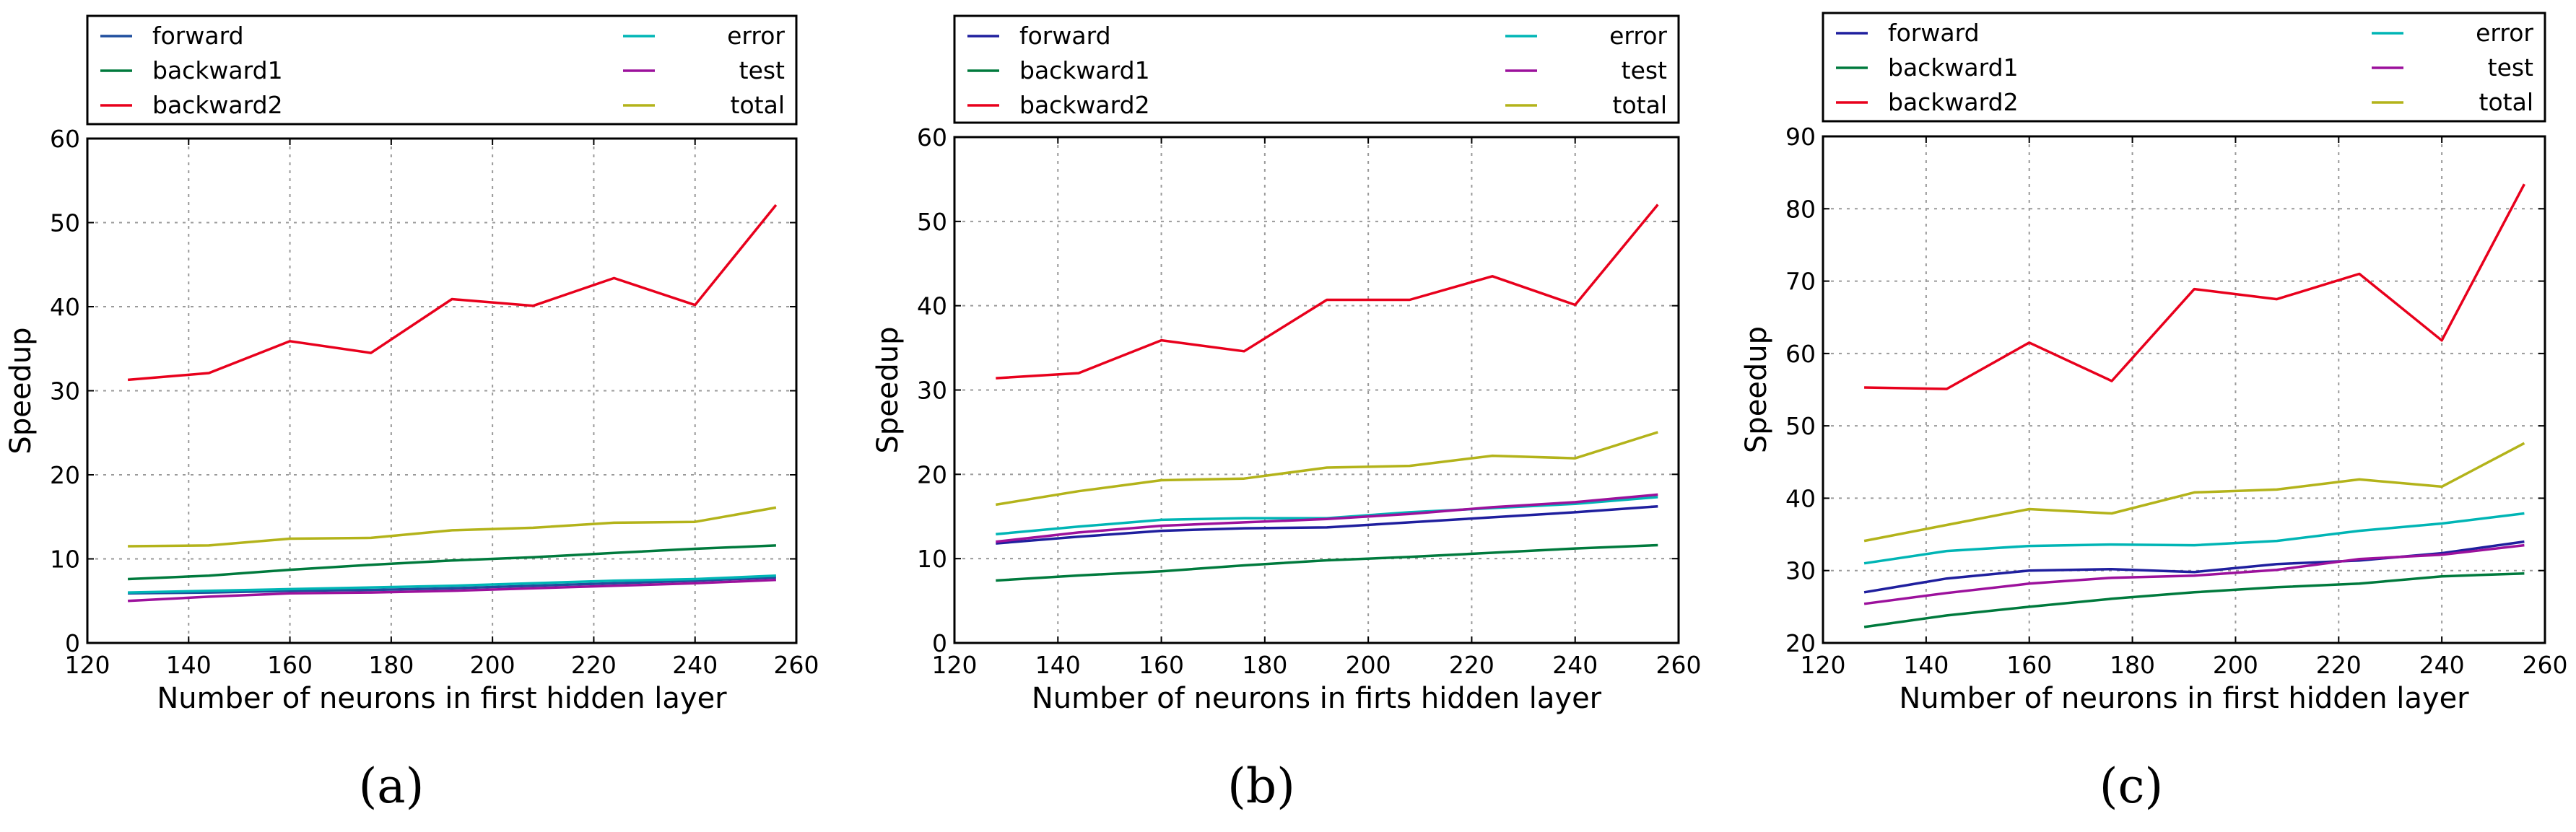  I want to click on y-tick-label: 90, so click(1800, 137).